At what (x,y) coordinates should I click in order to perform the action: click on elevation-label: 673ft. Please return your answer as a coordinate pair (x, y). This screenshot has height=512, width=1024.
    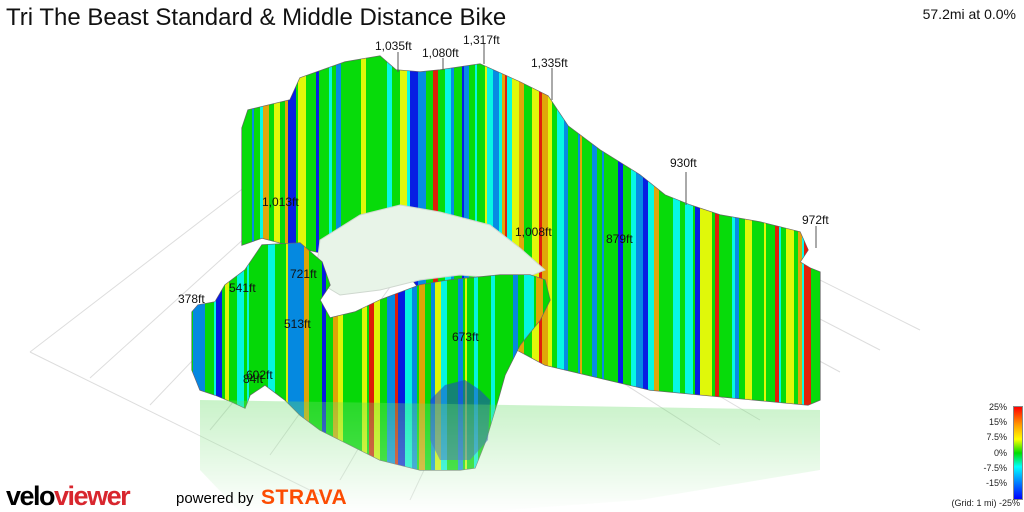
    Looking at the image, I should click on (465, 337).